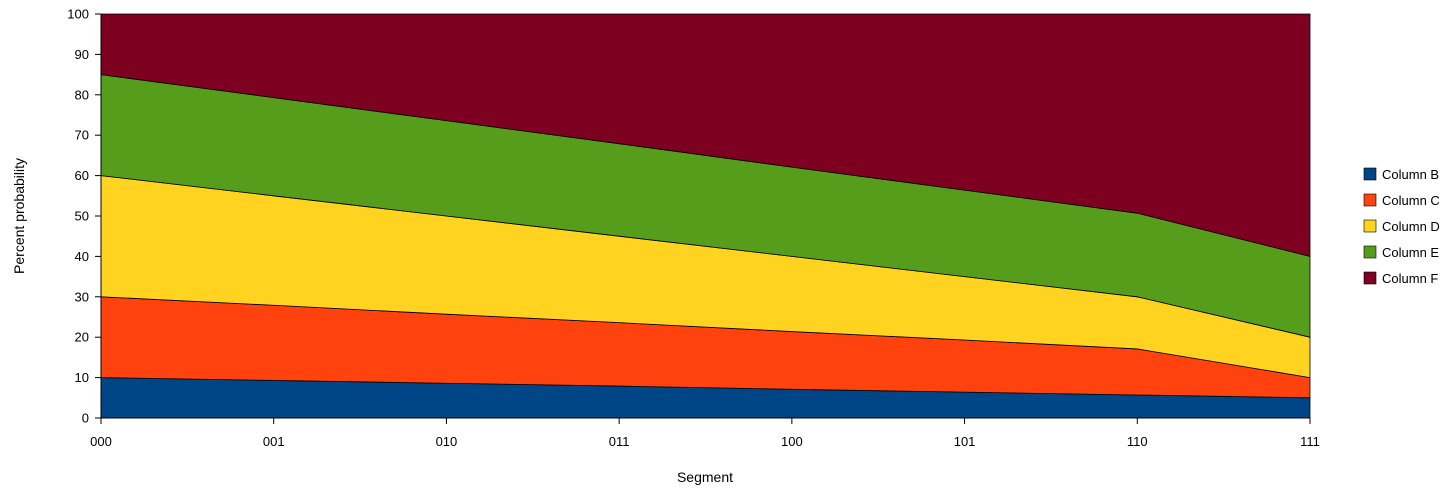  Describe the element at coordinates (82, 296) in the screenshot. I see `y-tick-label: 30` at that location.